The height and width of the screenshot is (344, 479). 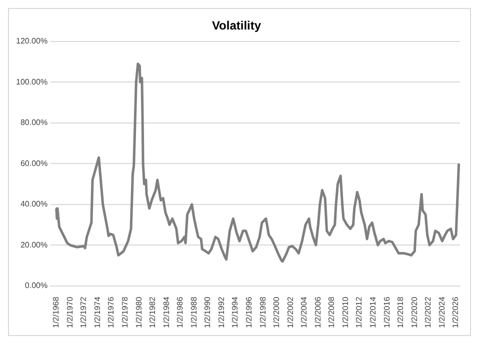 I want to click on x-tick-label: 1/2/1972, so click(x=83, y=312).